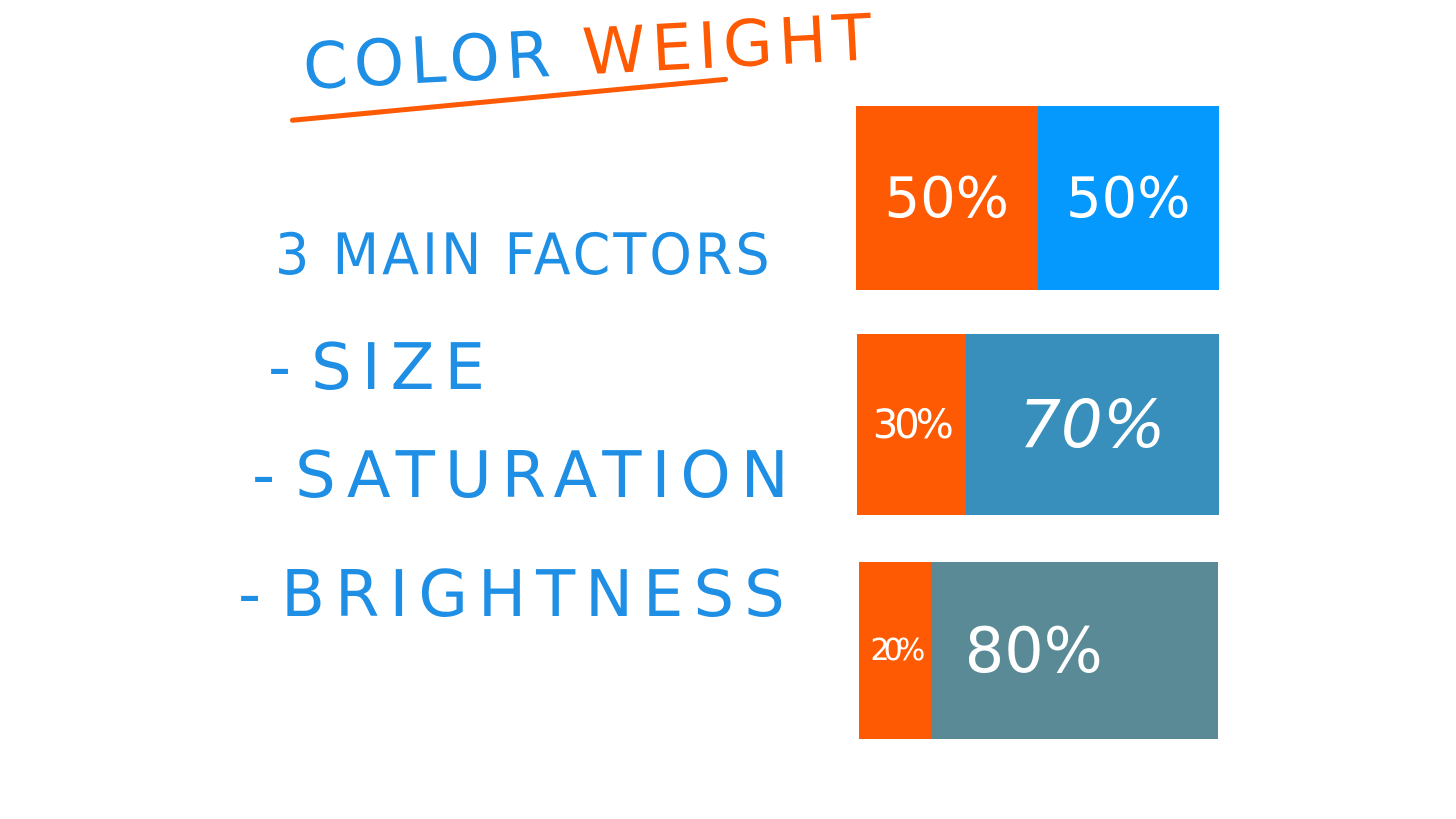 This screenshot has width=1456, height=819. Describe the element at coordinates (525, 476) in the screenshot. I see `factor-item-saturation: -SATURATION` at that location.